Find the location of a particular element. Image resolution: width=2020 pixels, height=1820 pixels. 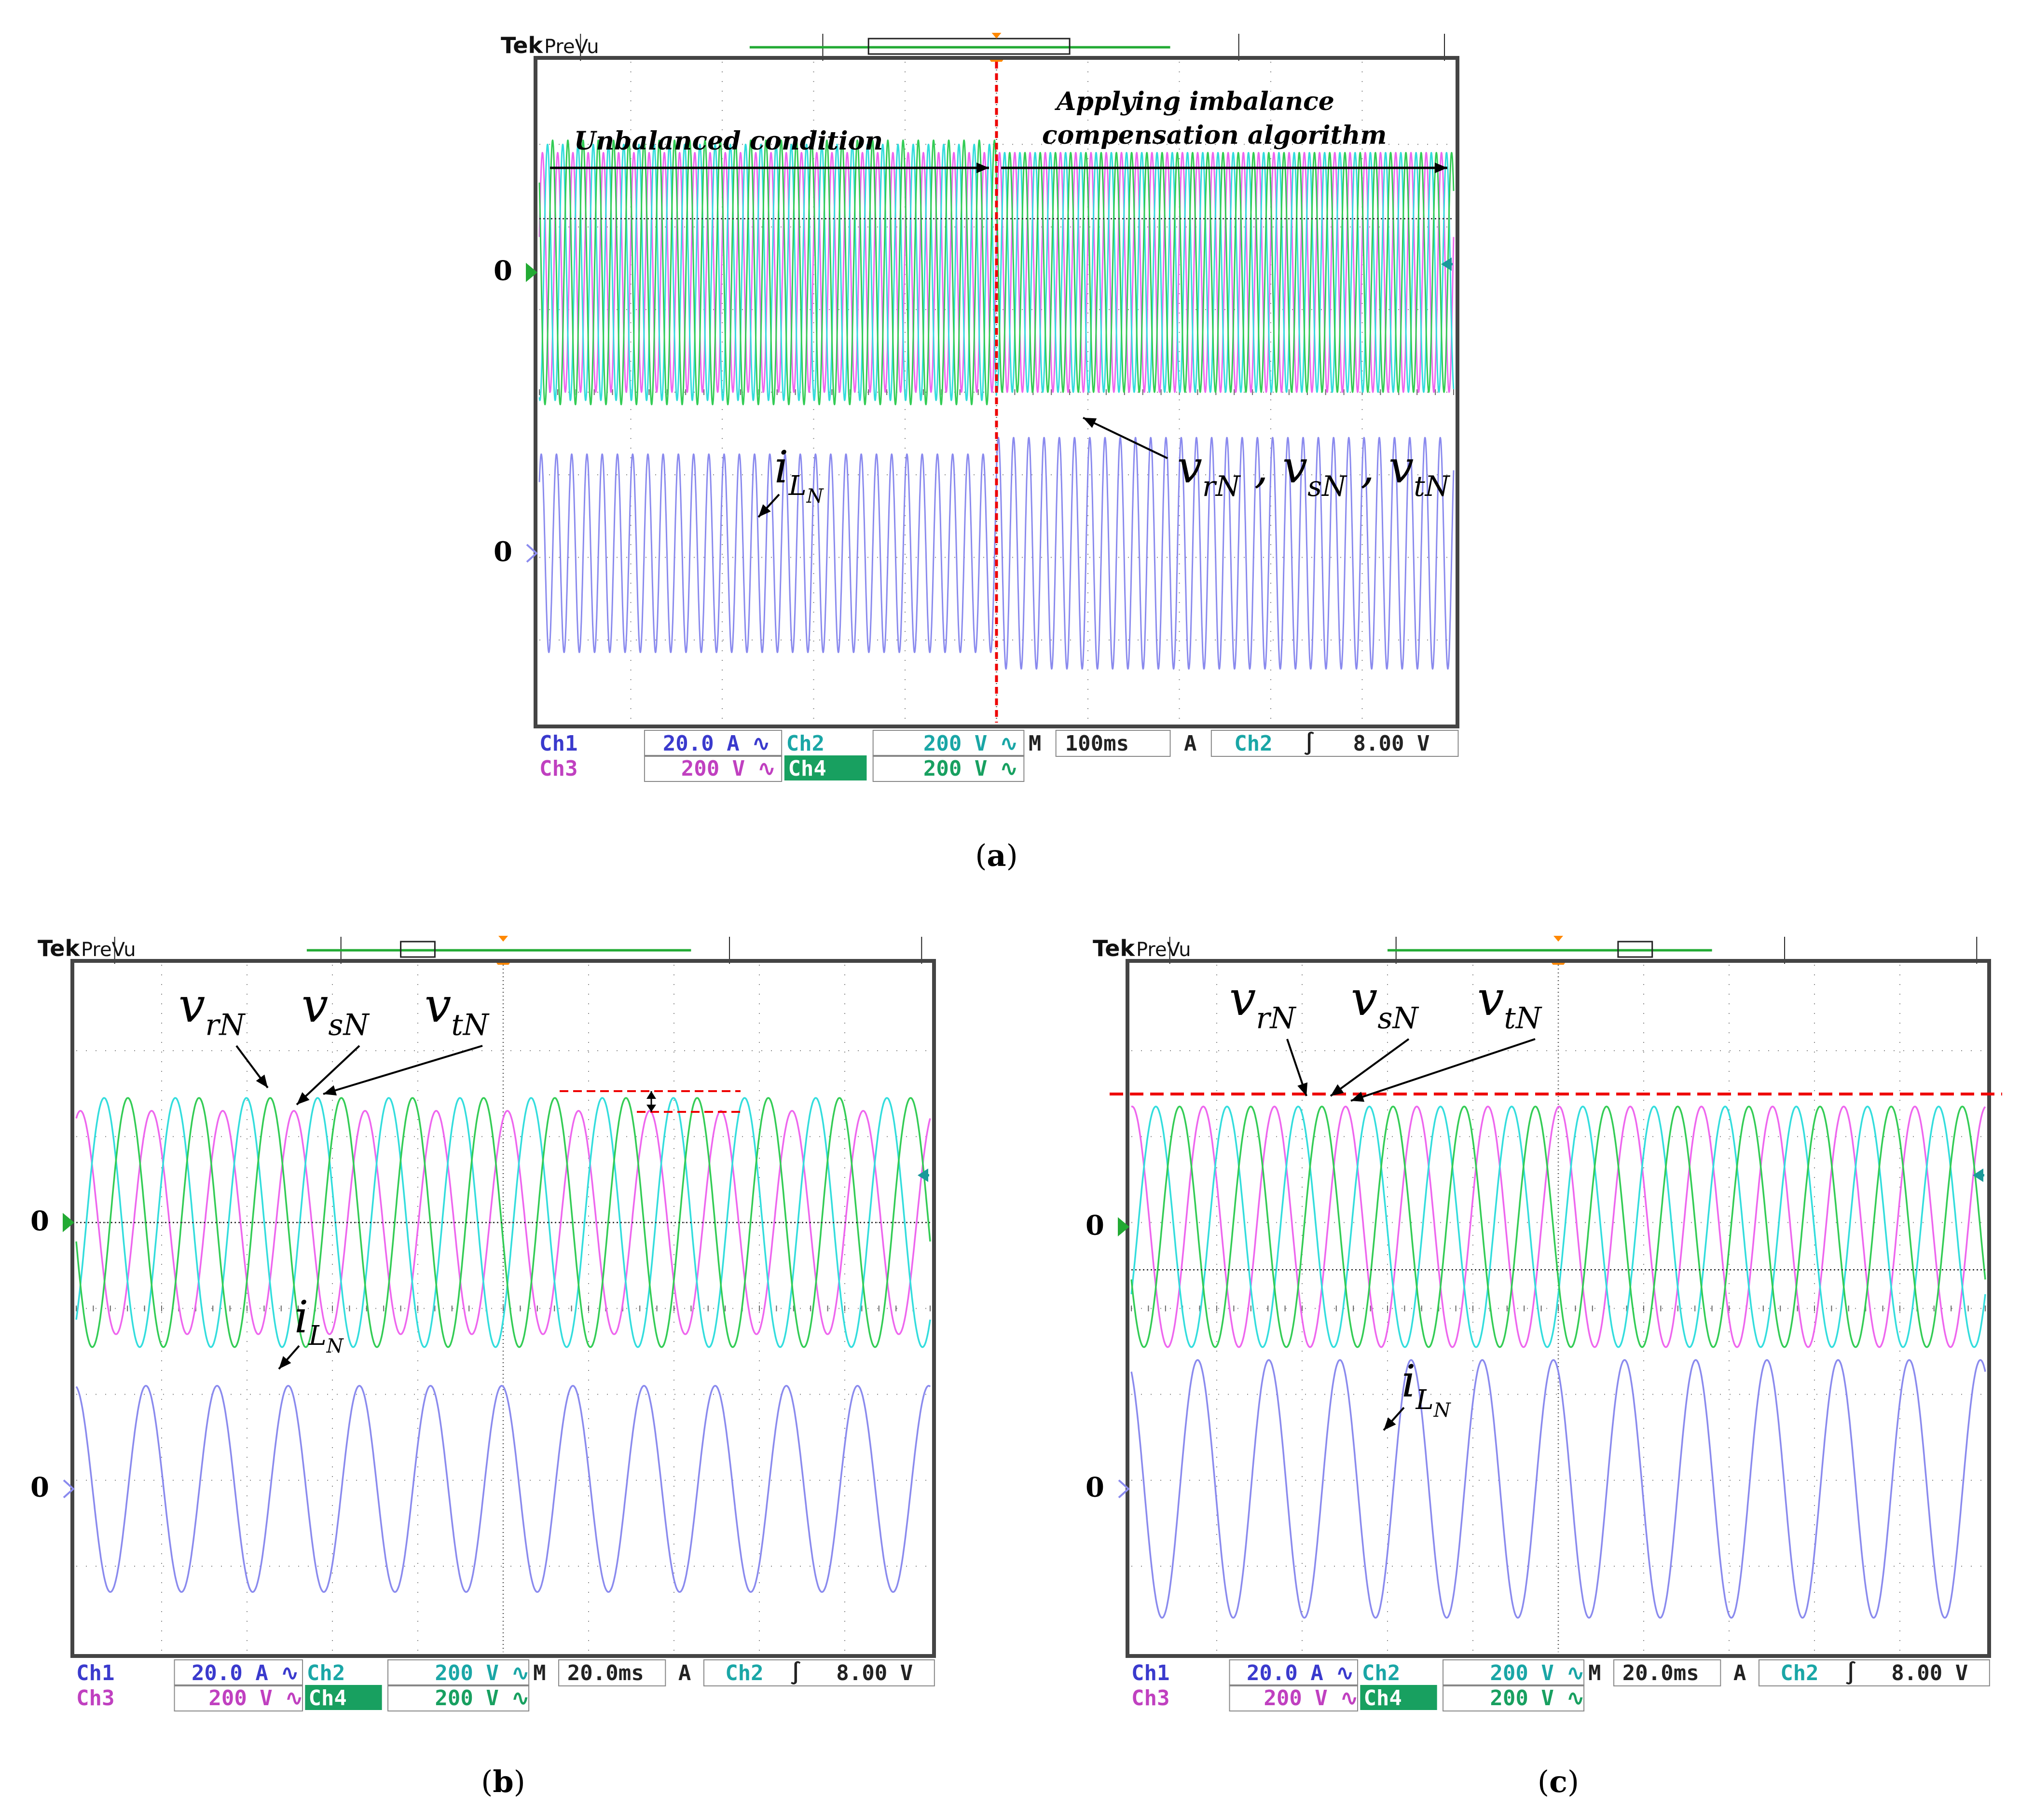

ch2-label: Ch2 is located at coordinates (326, 1673).